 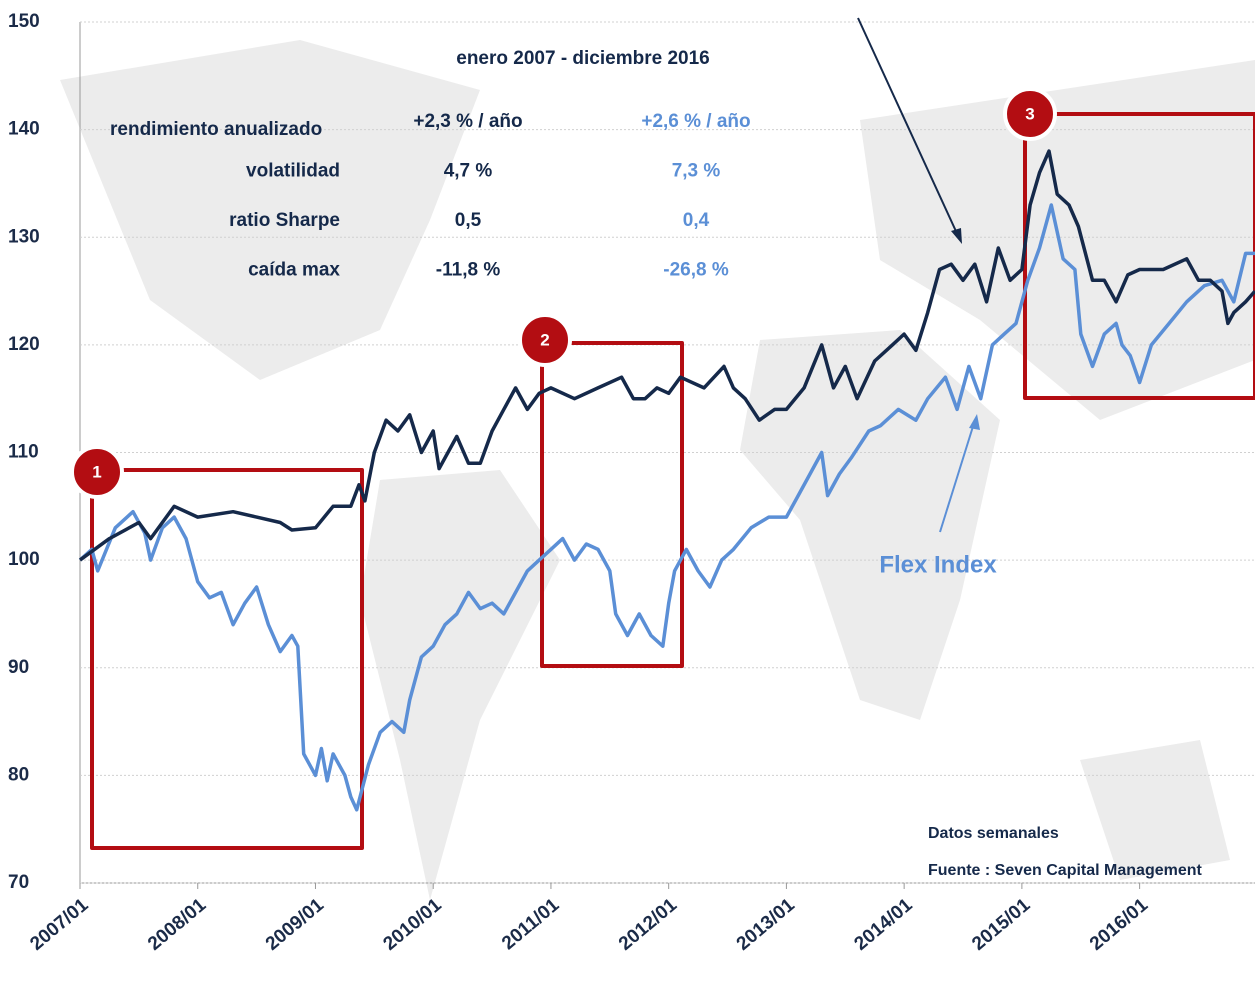 What do you see at coordinates (24, 559) in the screenshot?
I see `y-tick-label: 100` at bounding box center [24, 559].